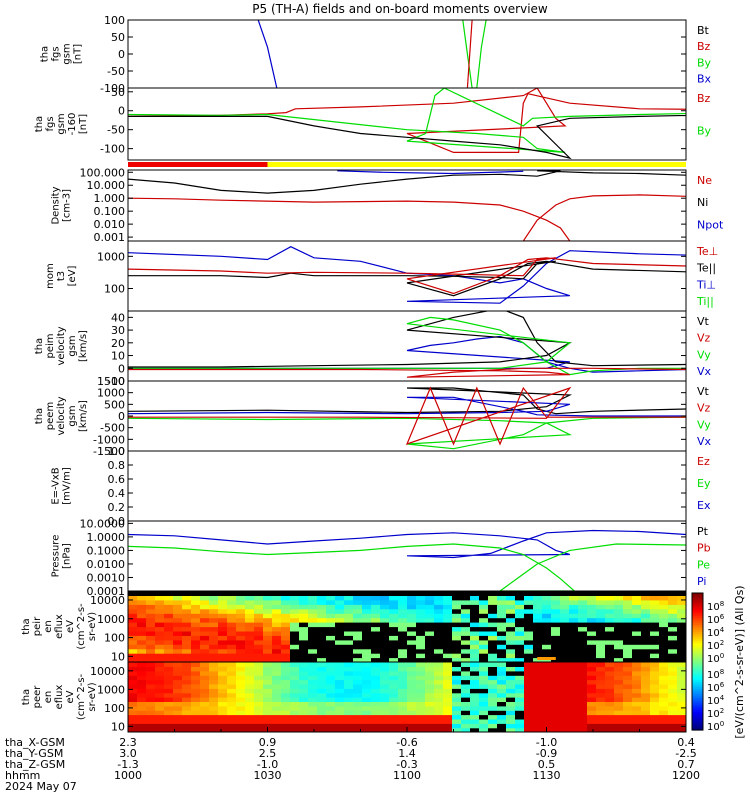 The width and height of the screenshot is (750, 800). What do you see at coordinates (704, 371) in the screenshot?
I see `legend-entry: Vx` at bounding box center [704, 371].